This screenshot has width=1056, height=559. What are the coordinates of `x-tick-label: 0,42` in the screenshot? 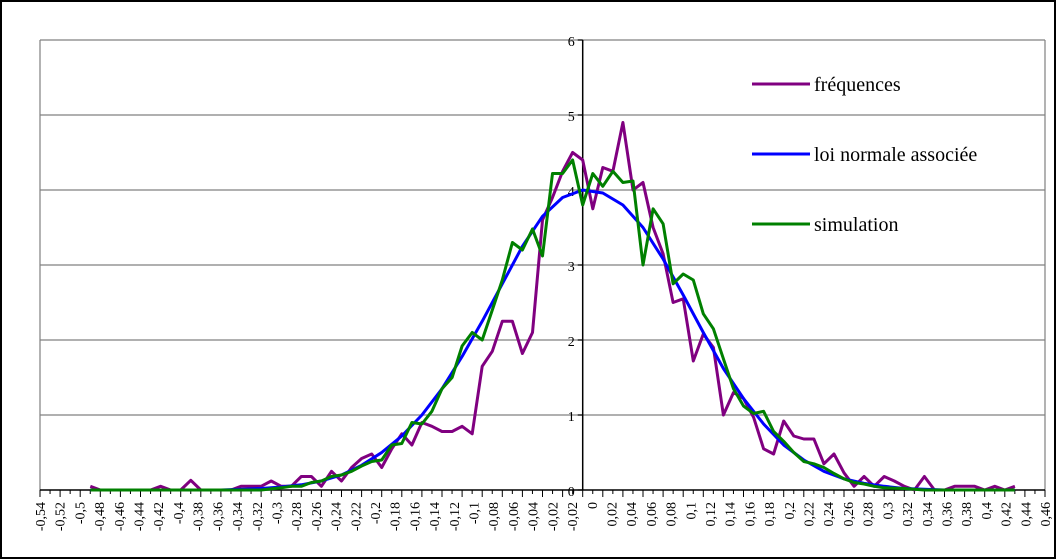 It's located at (1007, 514).